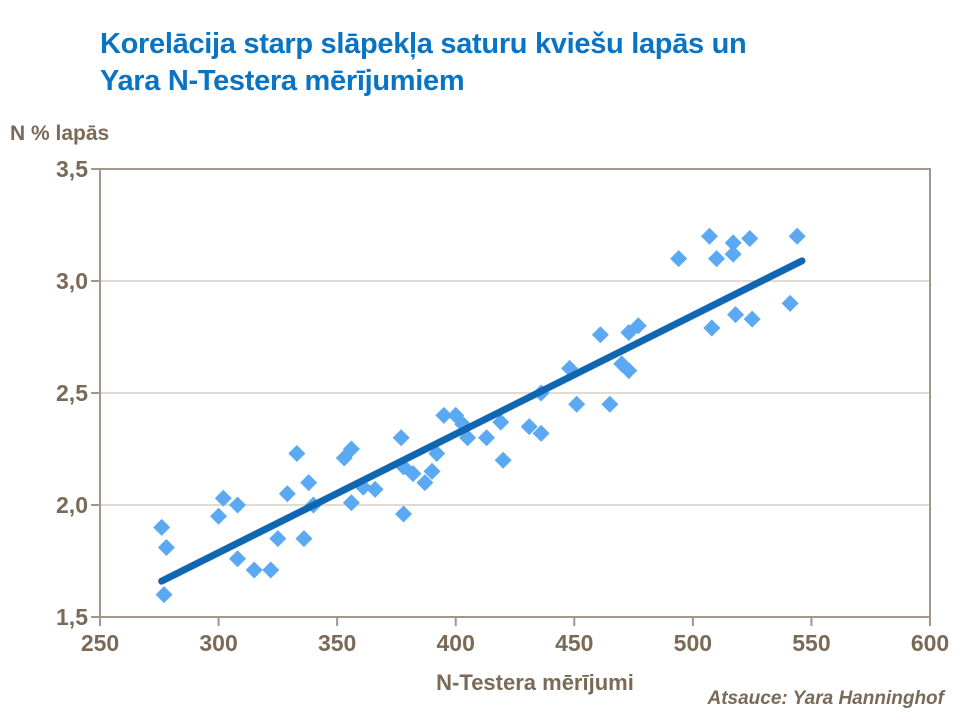  What do you see at coordinates (826, 698) in the screenshot?
I see `source-attribution: Atsauce: Yara Hanninghof` at bounding box center [826, 698].